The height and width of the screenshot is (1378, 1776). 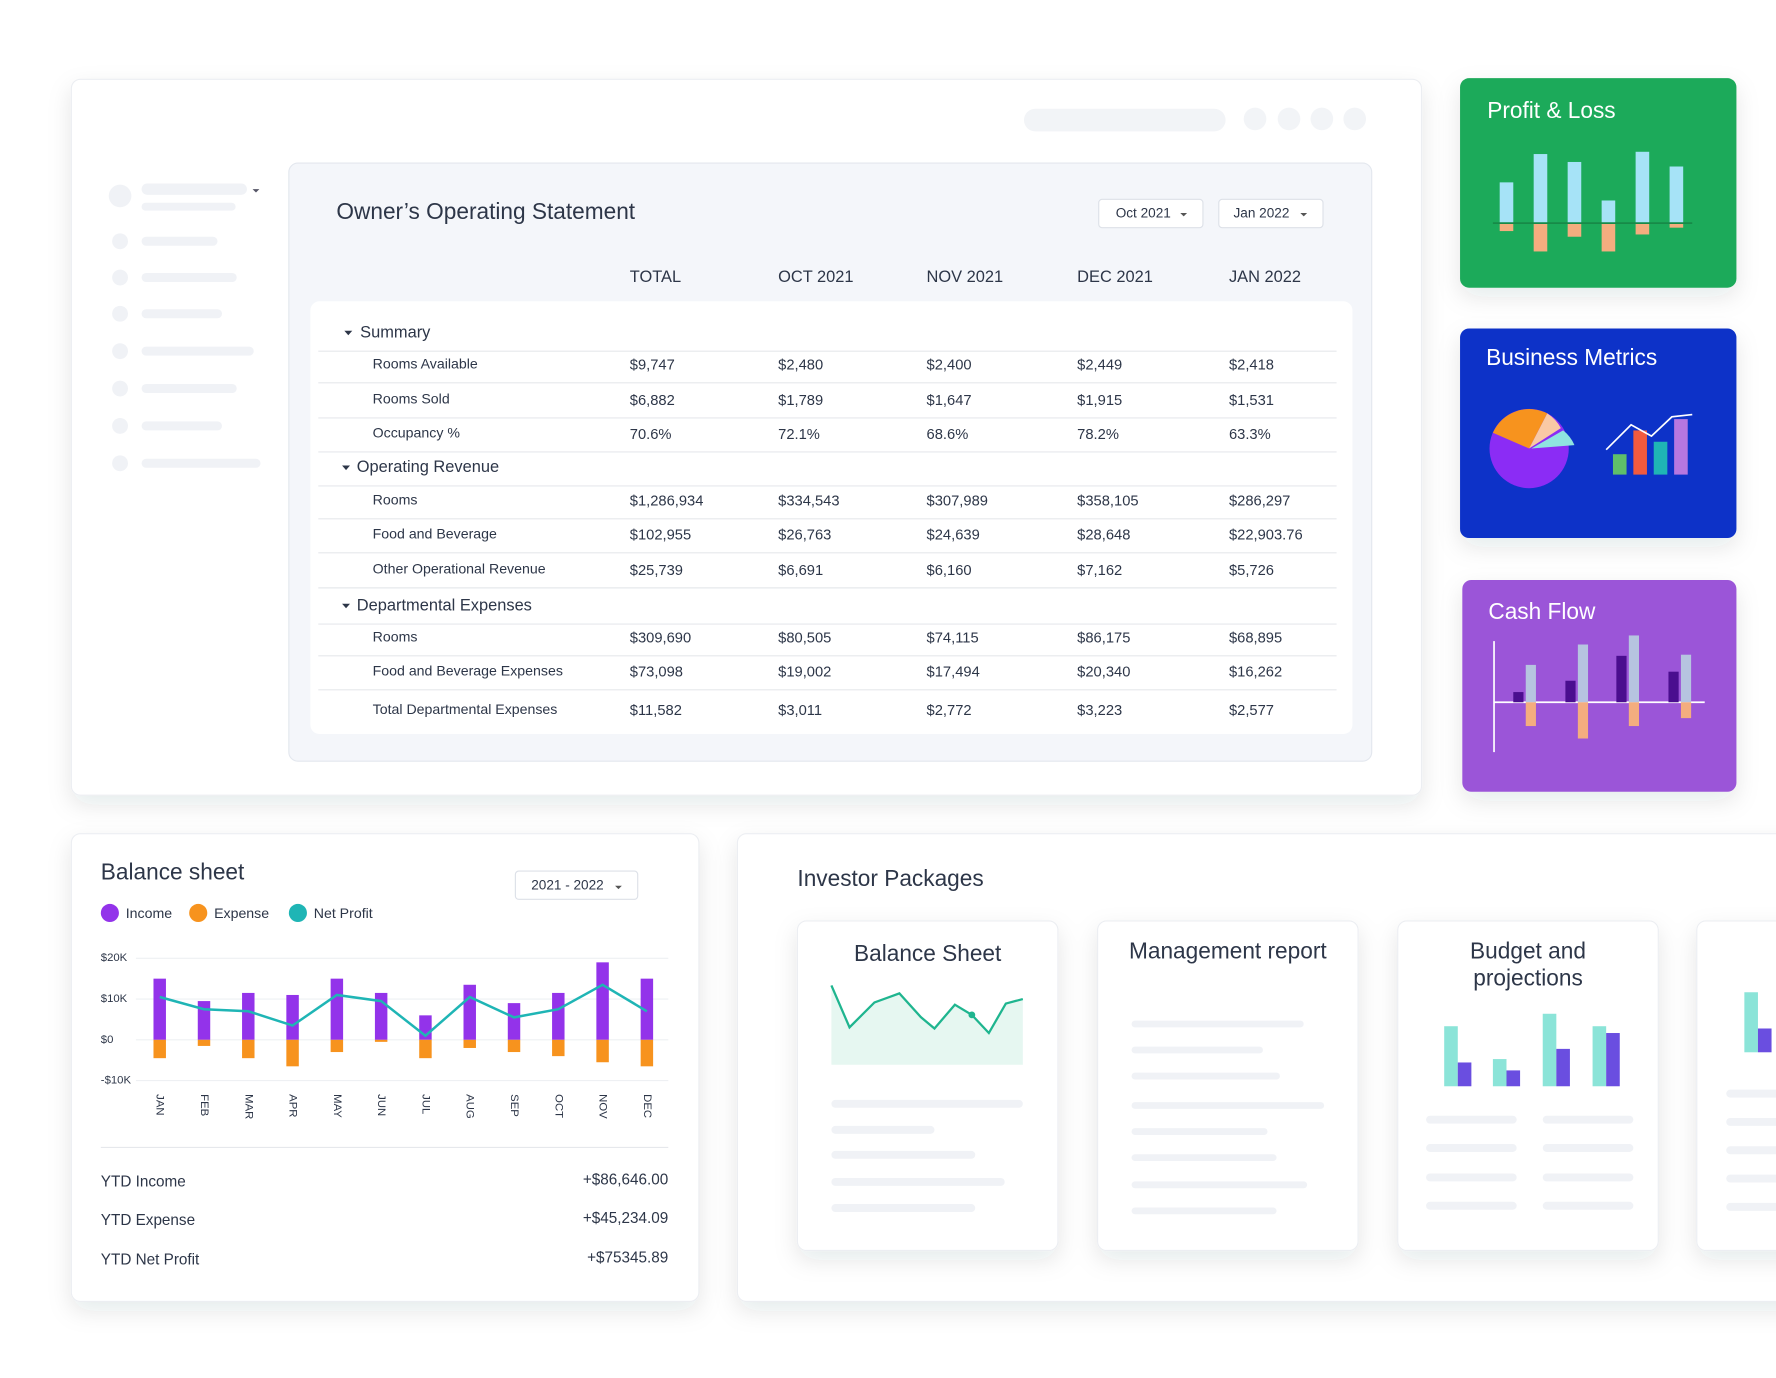 I want to click on row-label: Rooms, so click(x=395, y=499).